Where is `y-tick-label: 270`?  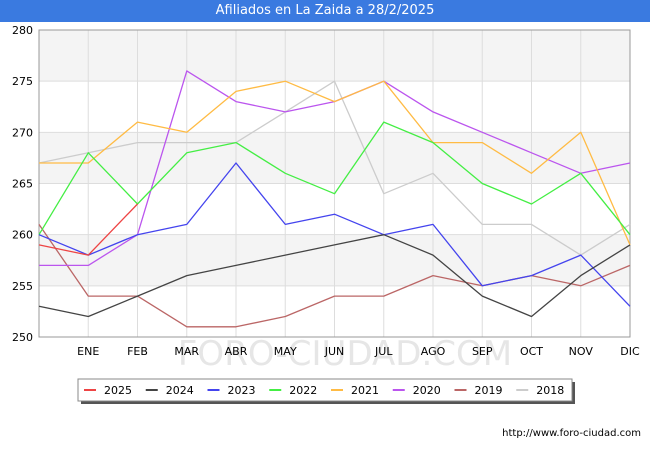
y-tick-label: 270 is located at coordinates (22, 132).